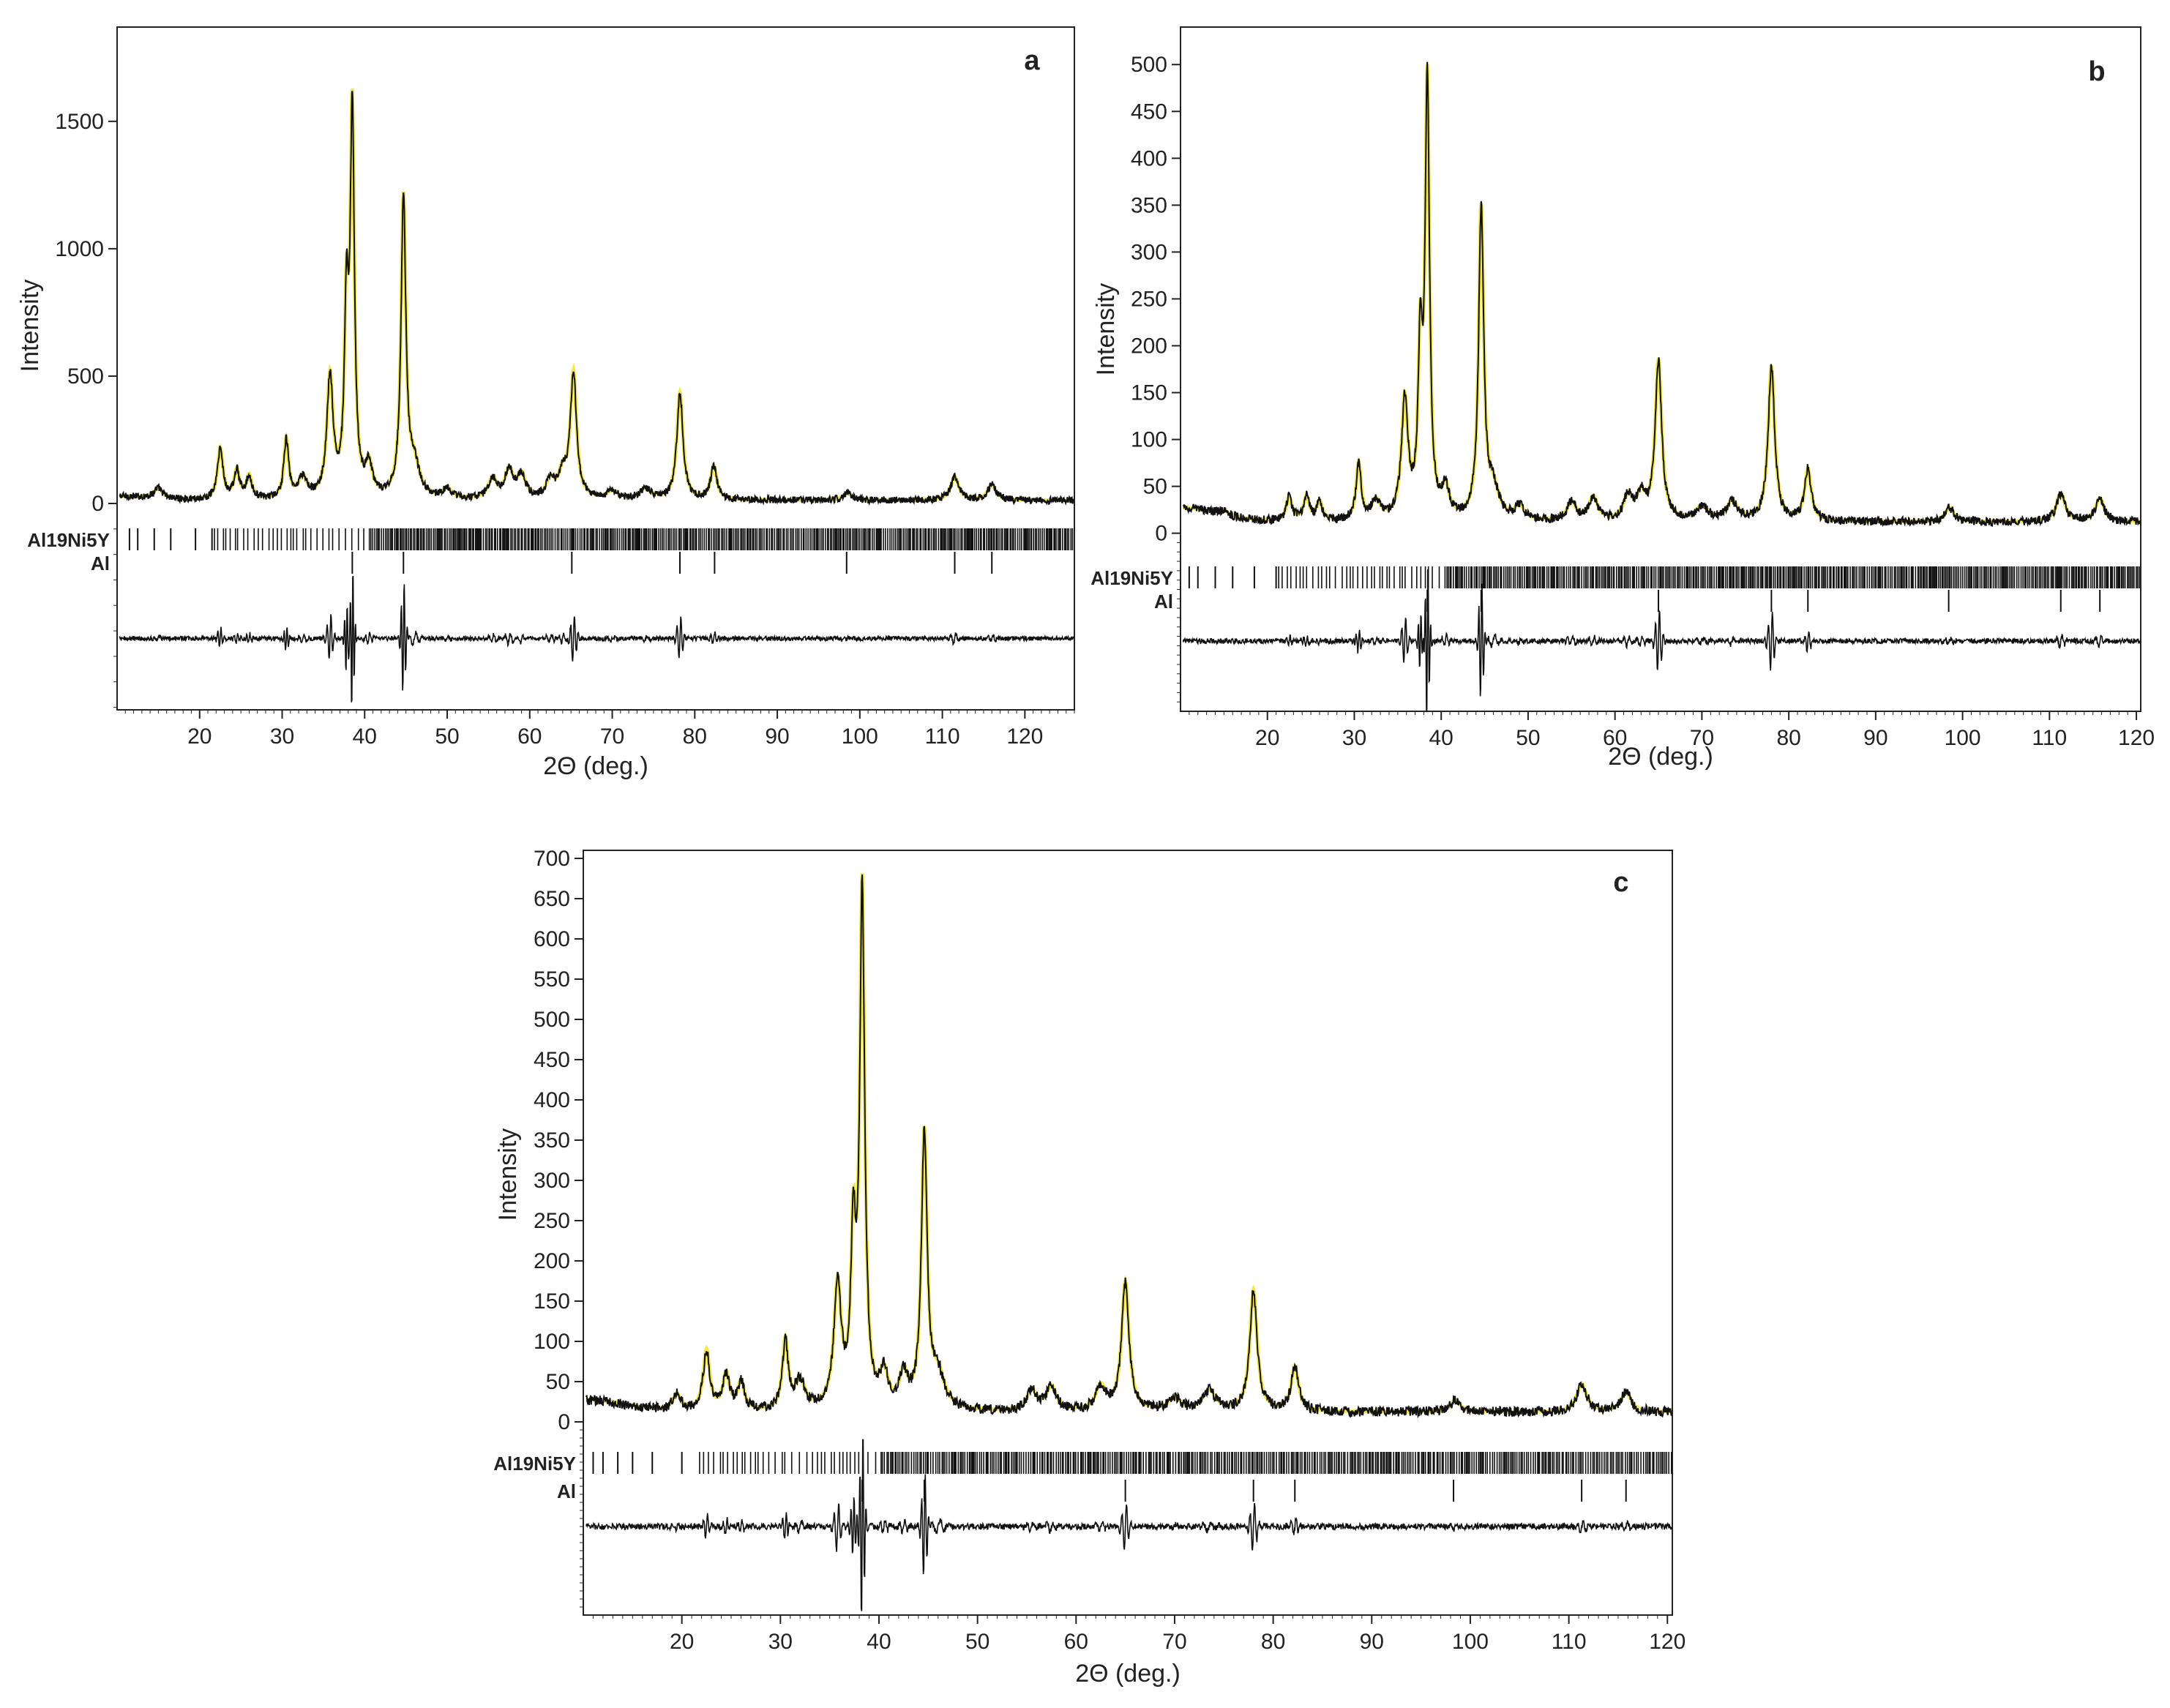  What do you see at coordinates (552, 980) in the screenshot?
I see `y-tick-label: 550` at bounding box center [552, 980].